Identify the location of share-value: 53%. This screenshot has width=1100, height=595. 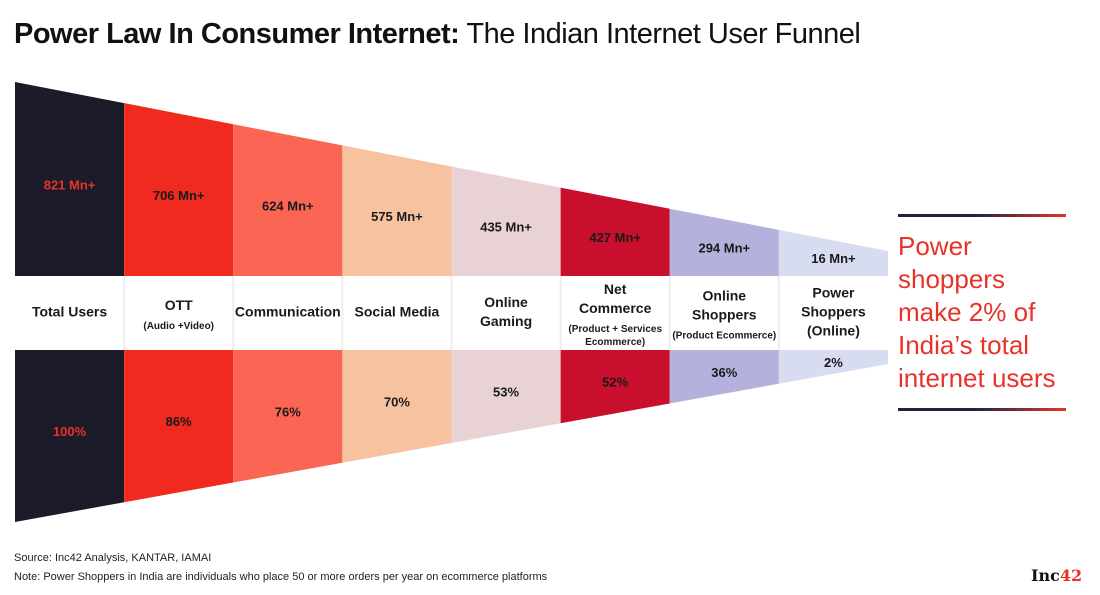
(506, 392).